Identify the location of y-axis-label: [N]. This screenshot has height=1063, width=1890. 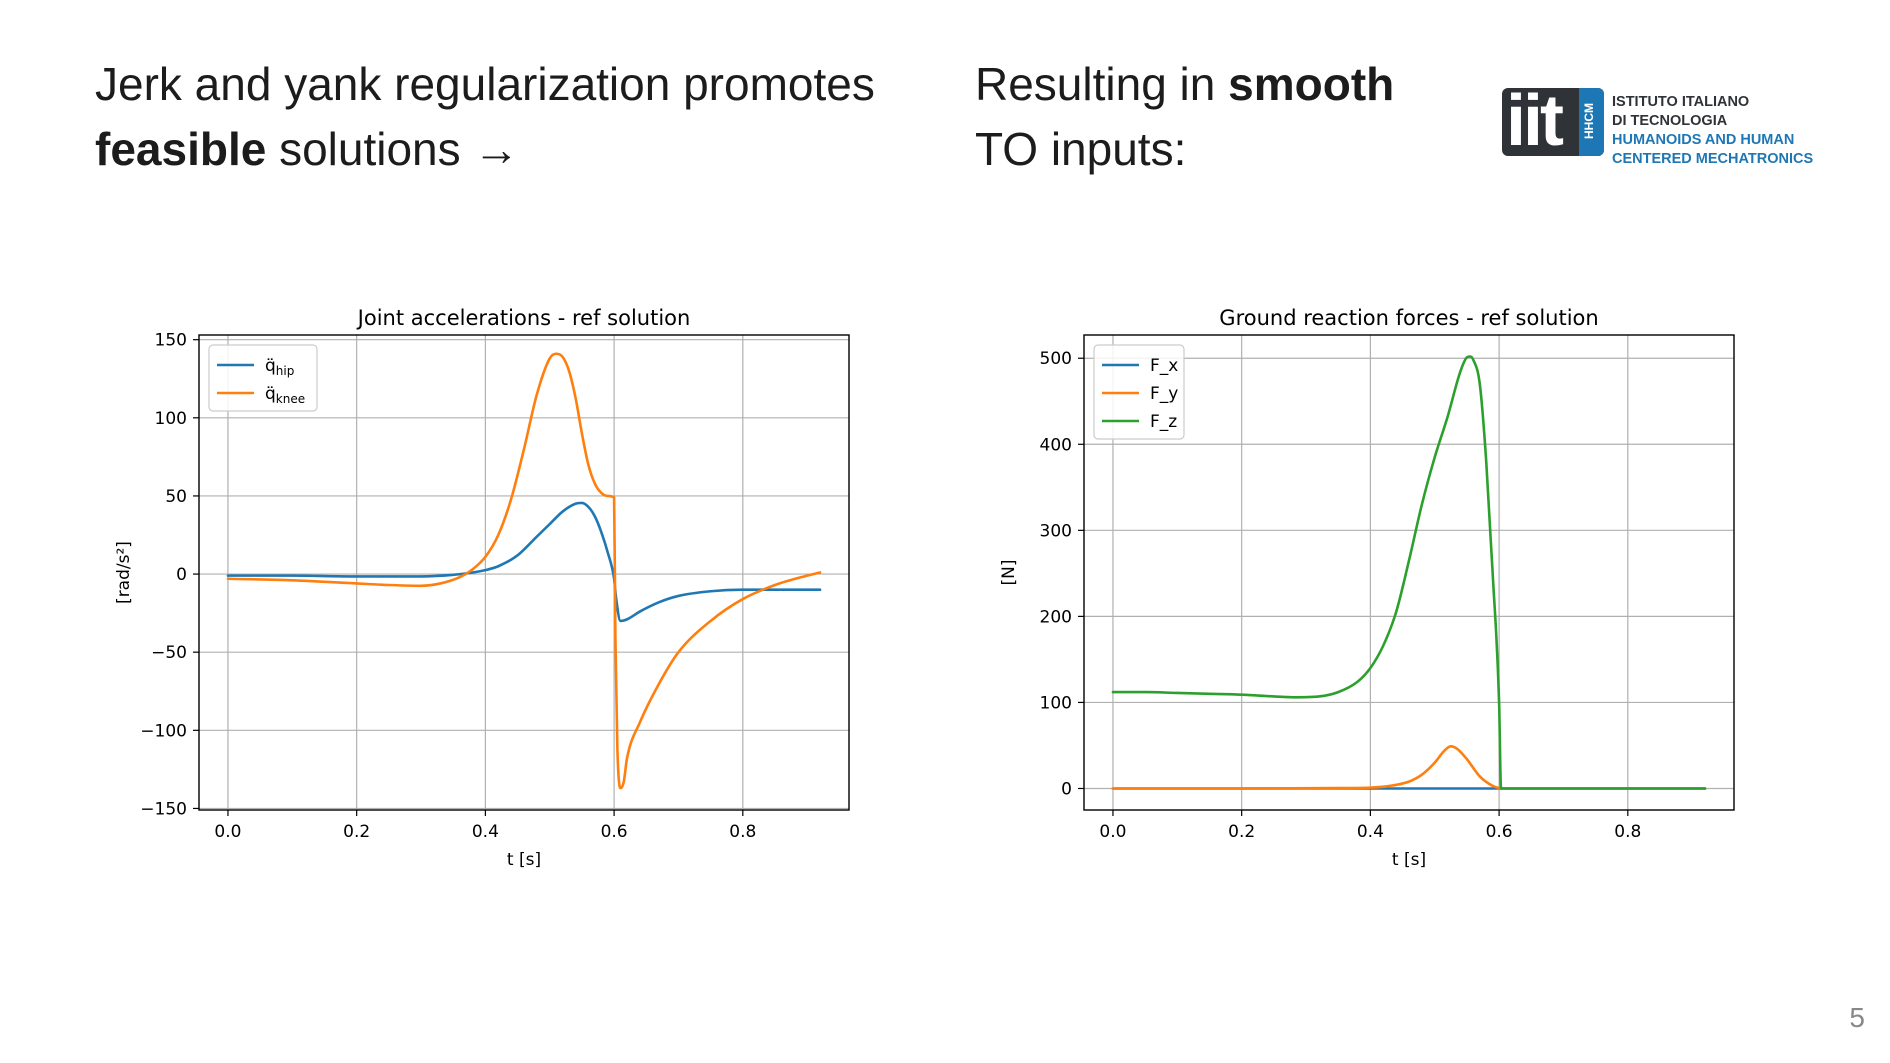
(1009, 573).